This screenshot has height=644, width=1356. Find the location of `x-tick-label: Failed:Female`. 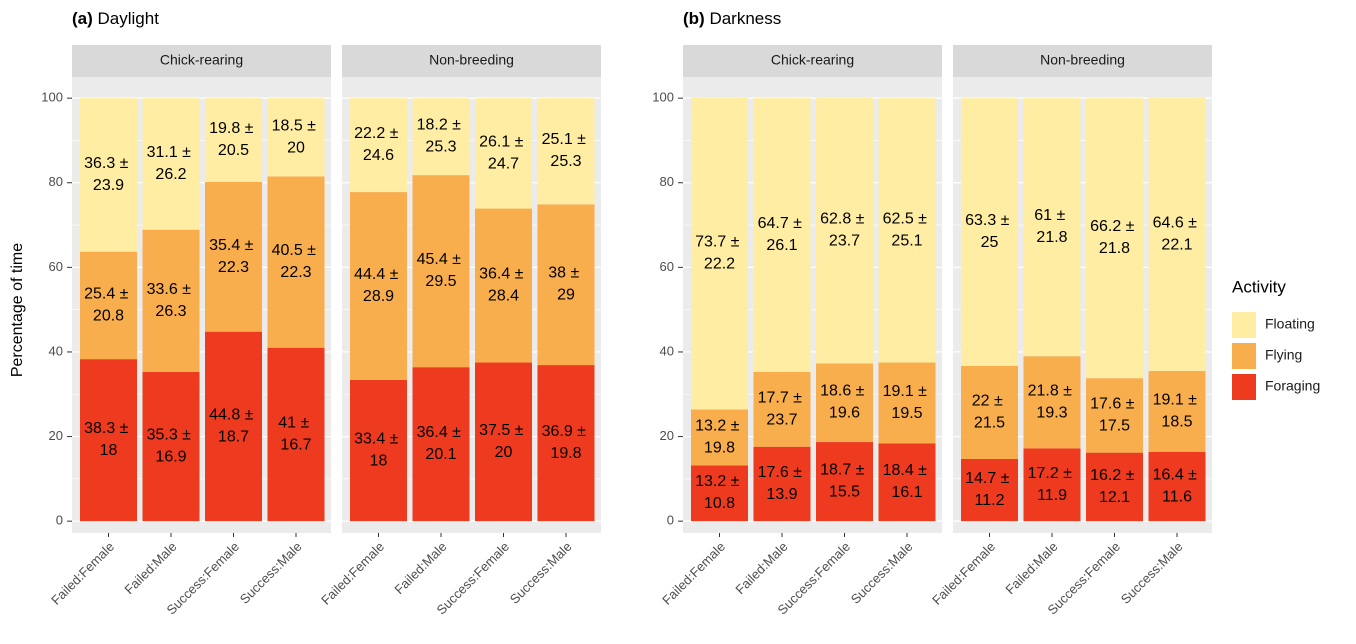

x-tick-label: Failed:Female is located at coordinates (963, 573).